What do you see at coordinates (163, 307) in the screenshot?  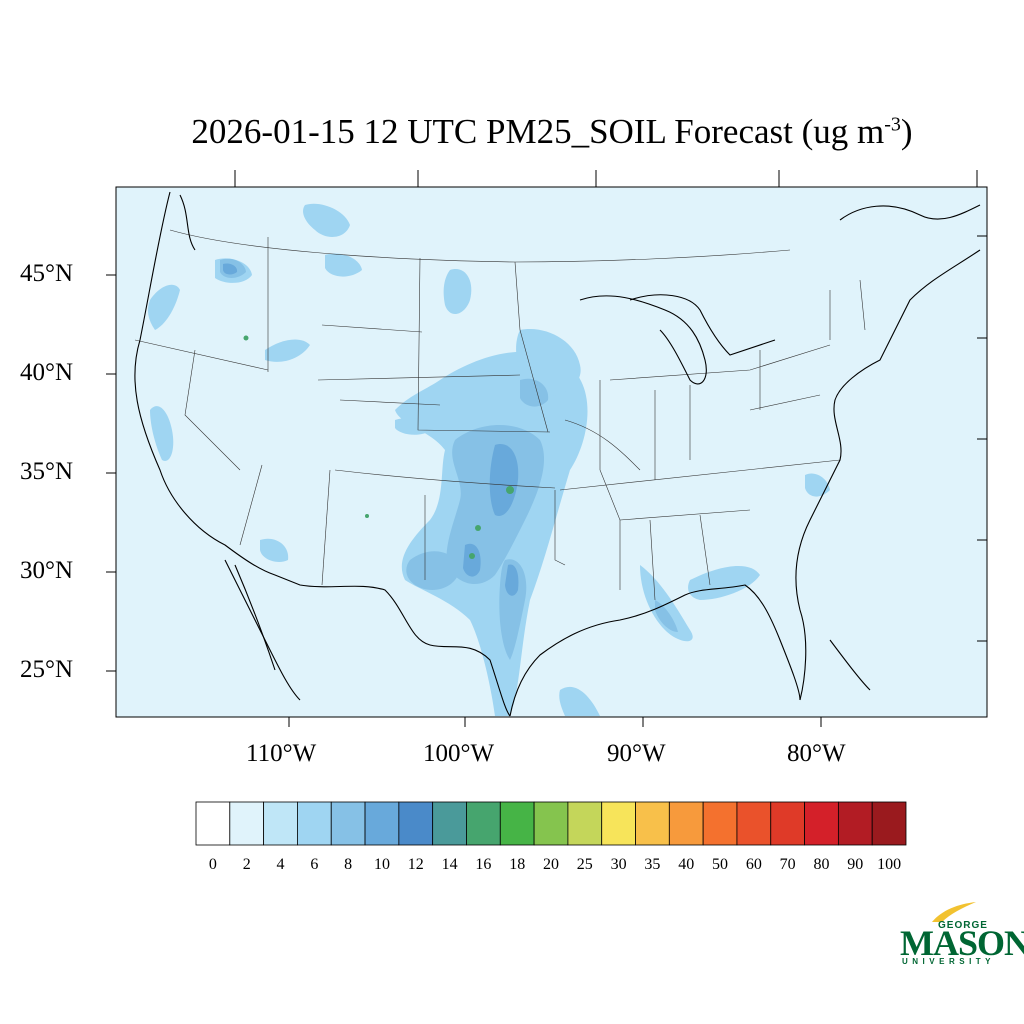 I see `oregon-plume` at bounding box center [163, 307].